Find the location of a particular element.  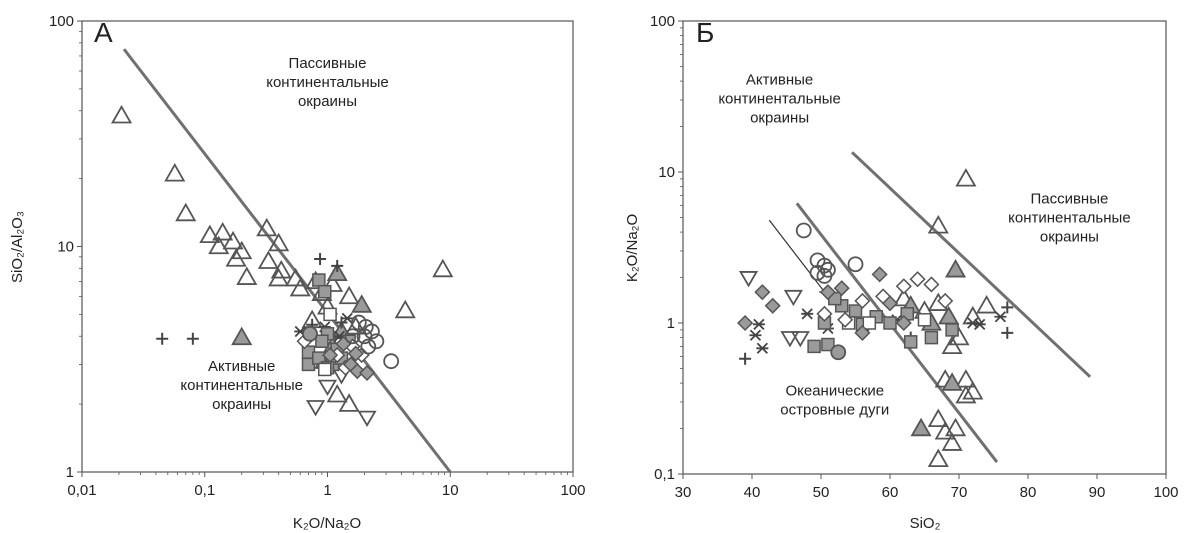

x-tick-label: 90 is located at coordinates (1097, 492).